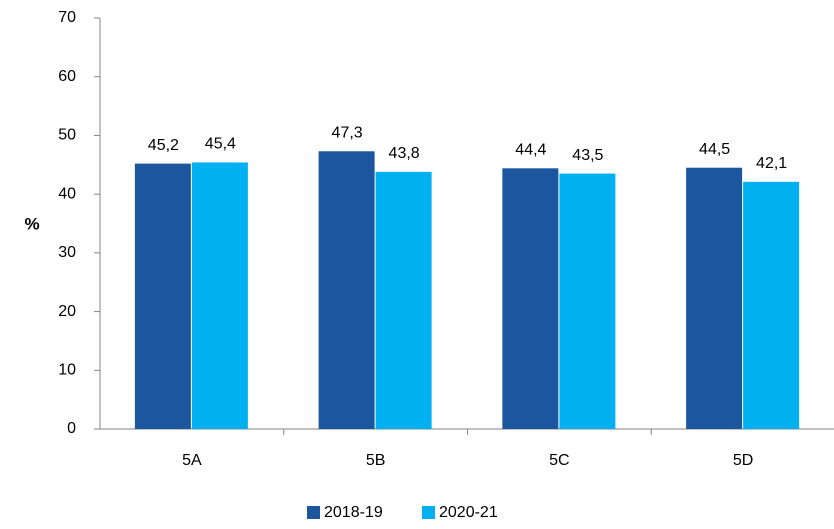 Image resolution: width=834 pixels, height=529 pixels. I want to click on y-tick-label: 30, so click(67, 252).